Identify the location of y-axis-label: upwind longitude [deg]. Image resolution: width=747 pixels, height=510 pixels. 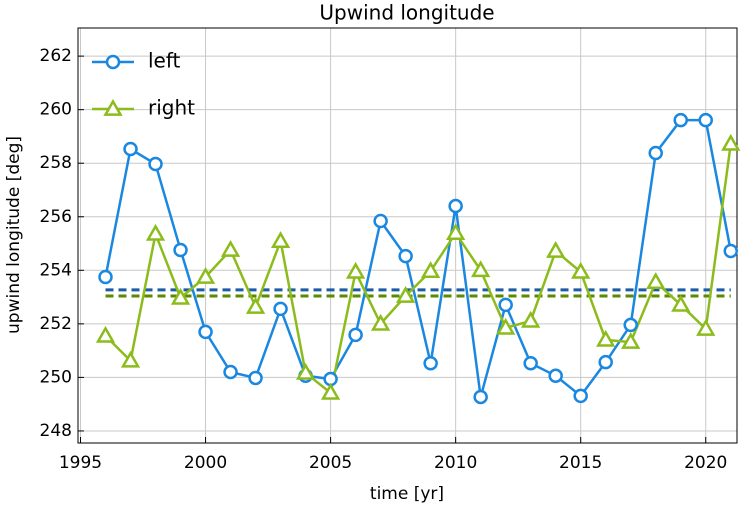
(14, 235).